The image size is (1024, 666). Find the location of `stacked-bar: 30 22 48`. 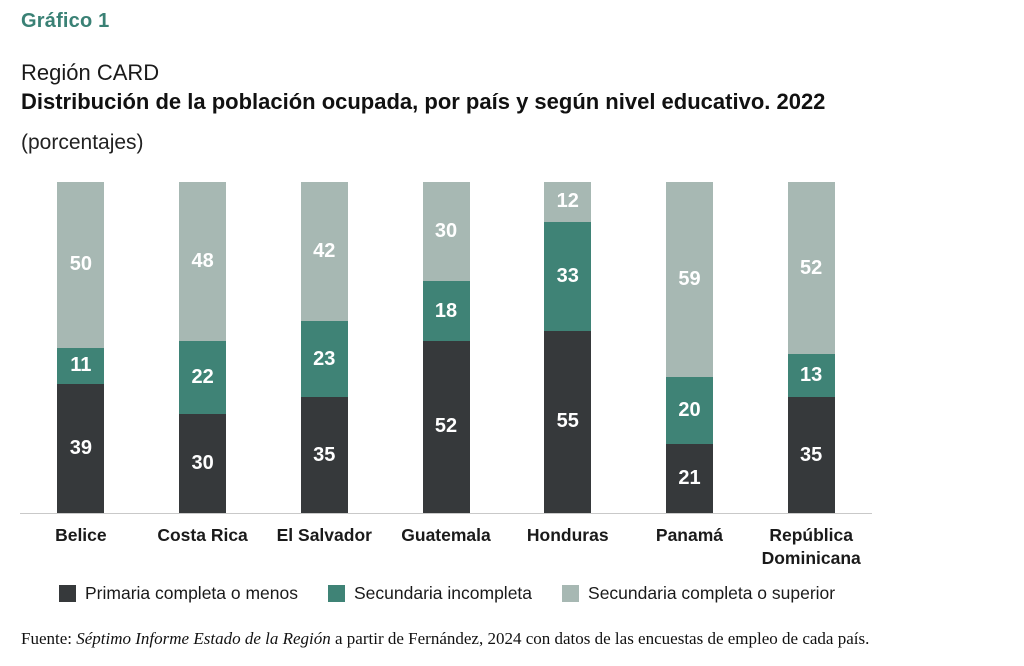

stacked-bar: 30 22 48 is located at coordinates (203, 347).